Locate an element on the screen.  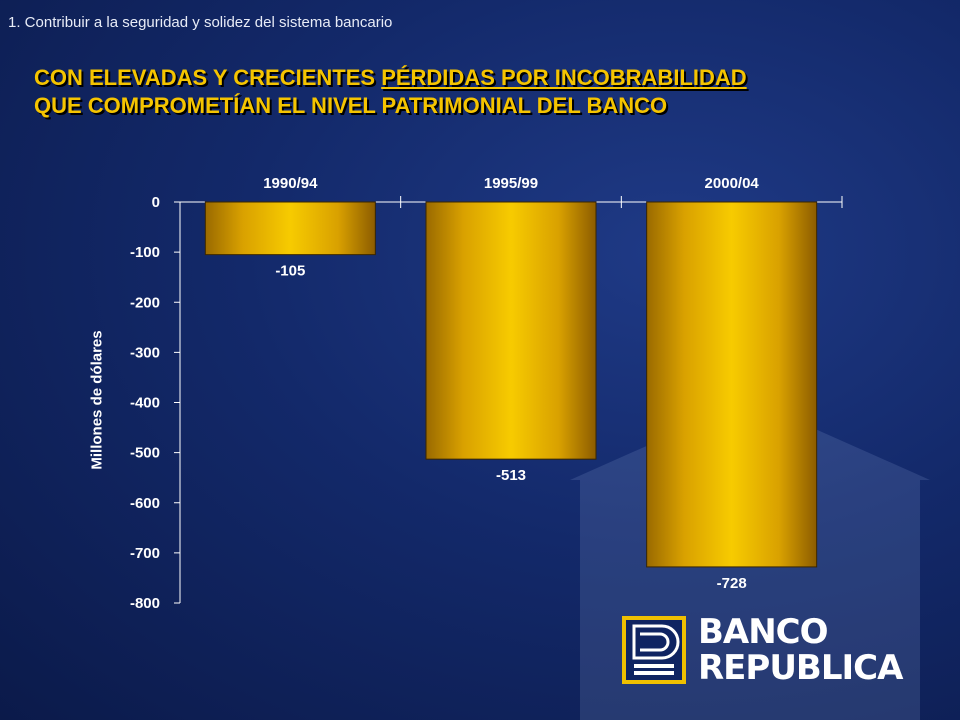
y-tick-label: -700 is located at coordinates (145, 553).